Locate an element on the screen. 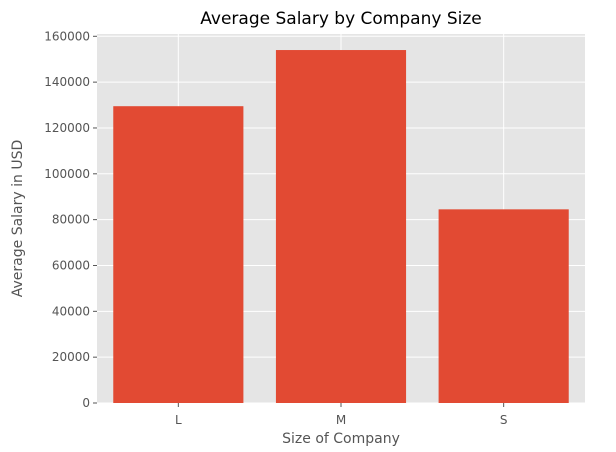  y-tick-label: 100000 is located at coordinates (67, 174).